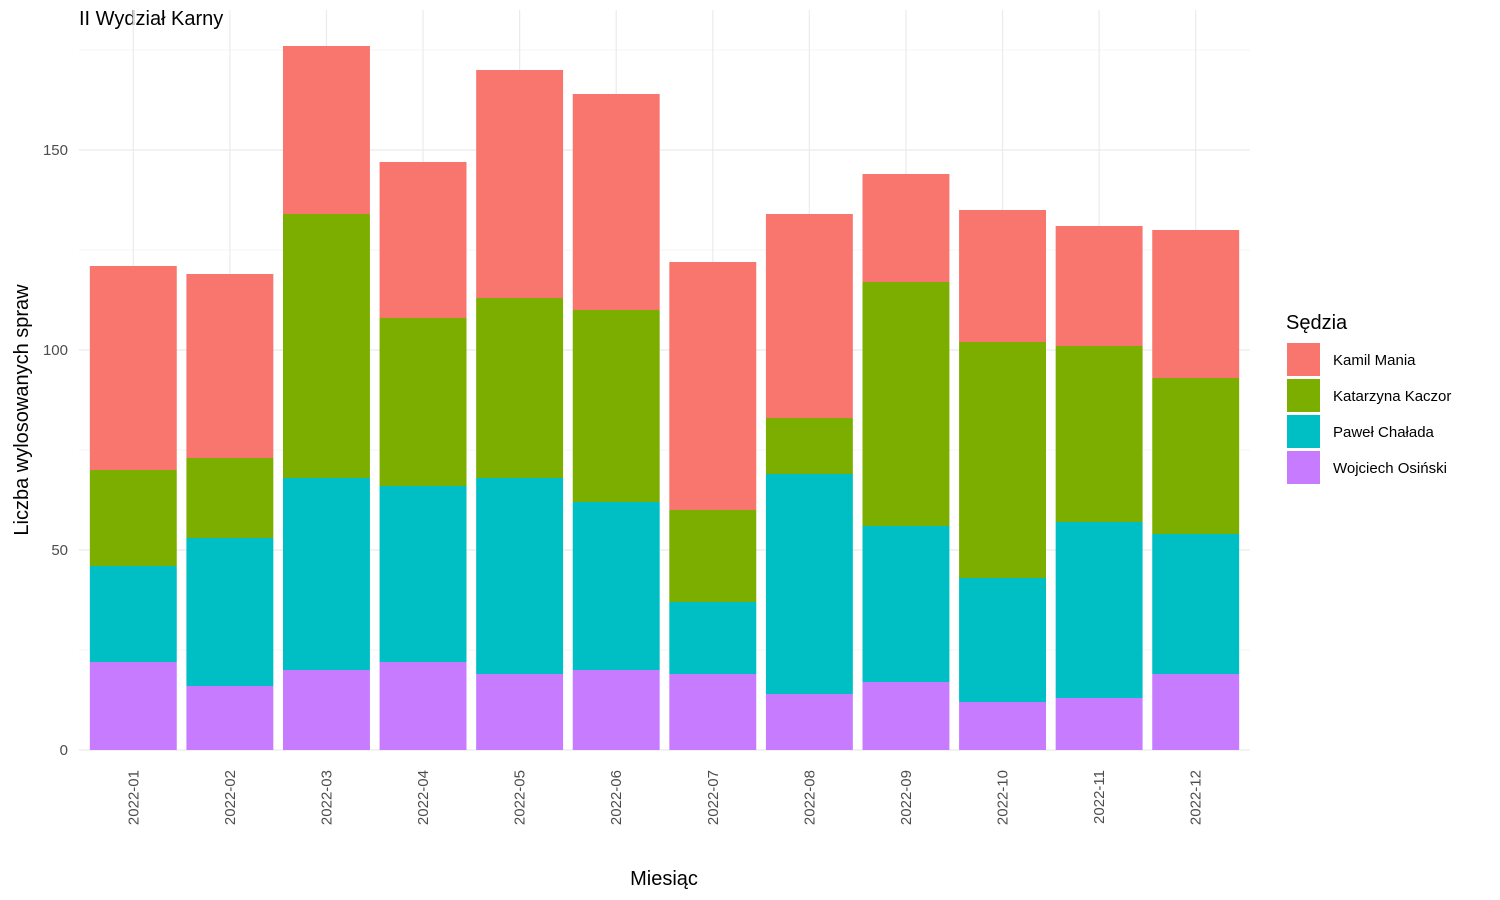 This screenshot has width=1500, height=900. What do you see at coordinates (133, 368) in the screenshot?
I see `bar-segment: Kamil Mania 2022-01: 51` at bounding box center [133, 368].